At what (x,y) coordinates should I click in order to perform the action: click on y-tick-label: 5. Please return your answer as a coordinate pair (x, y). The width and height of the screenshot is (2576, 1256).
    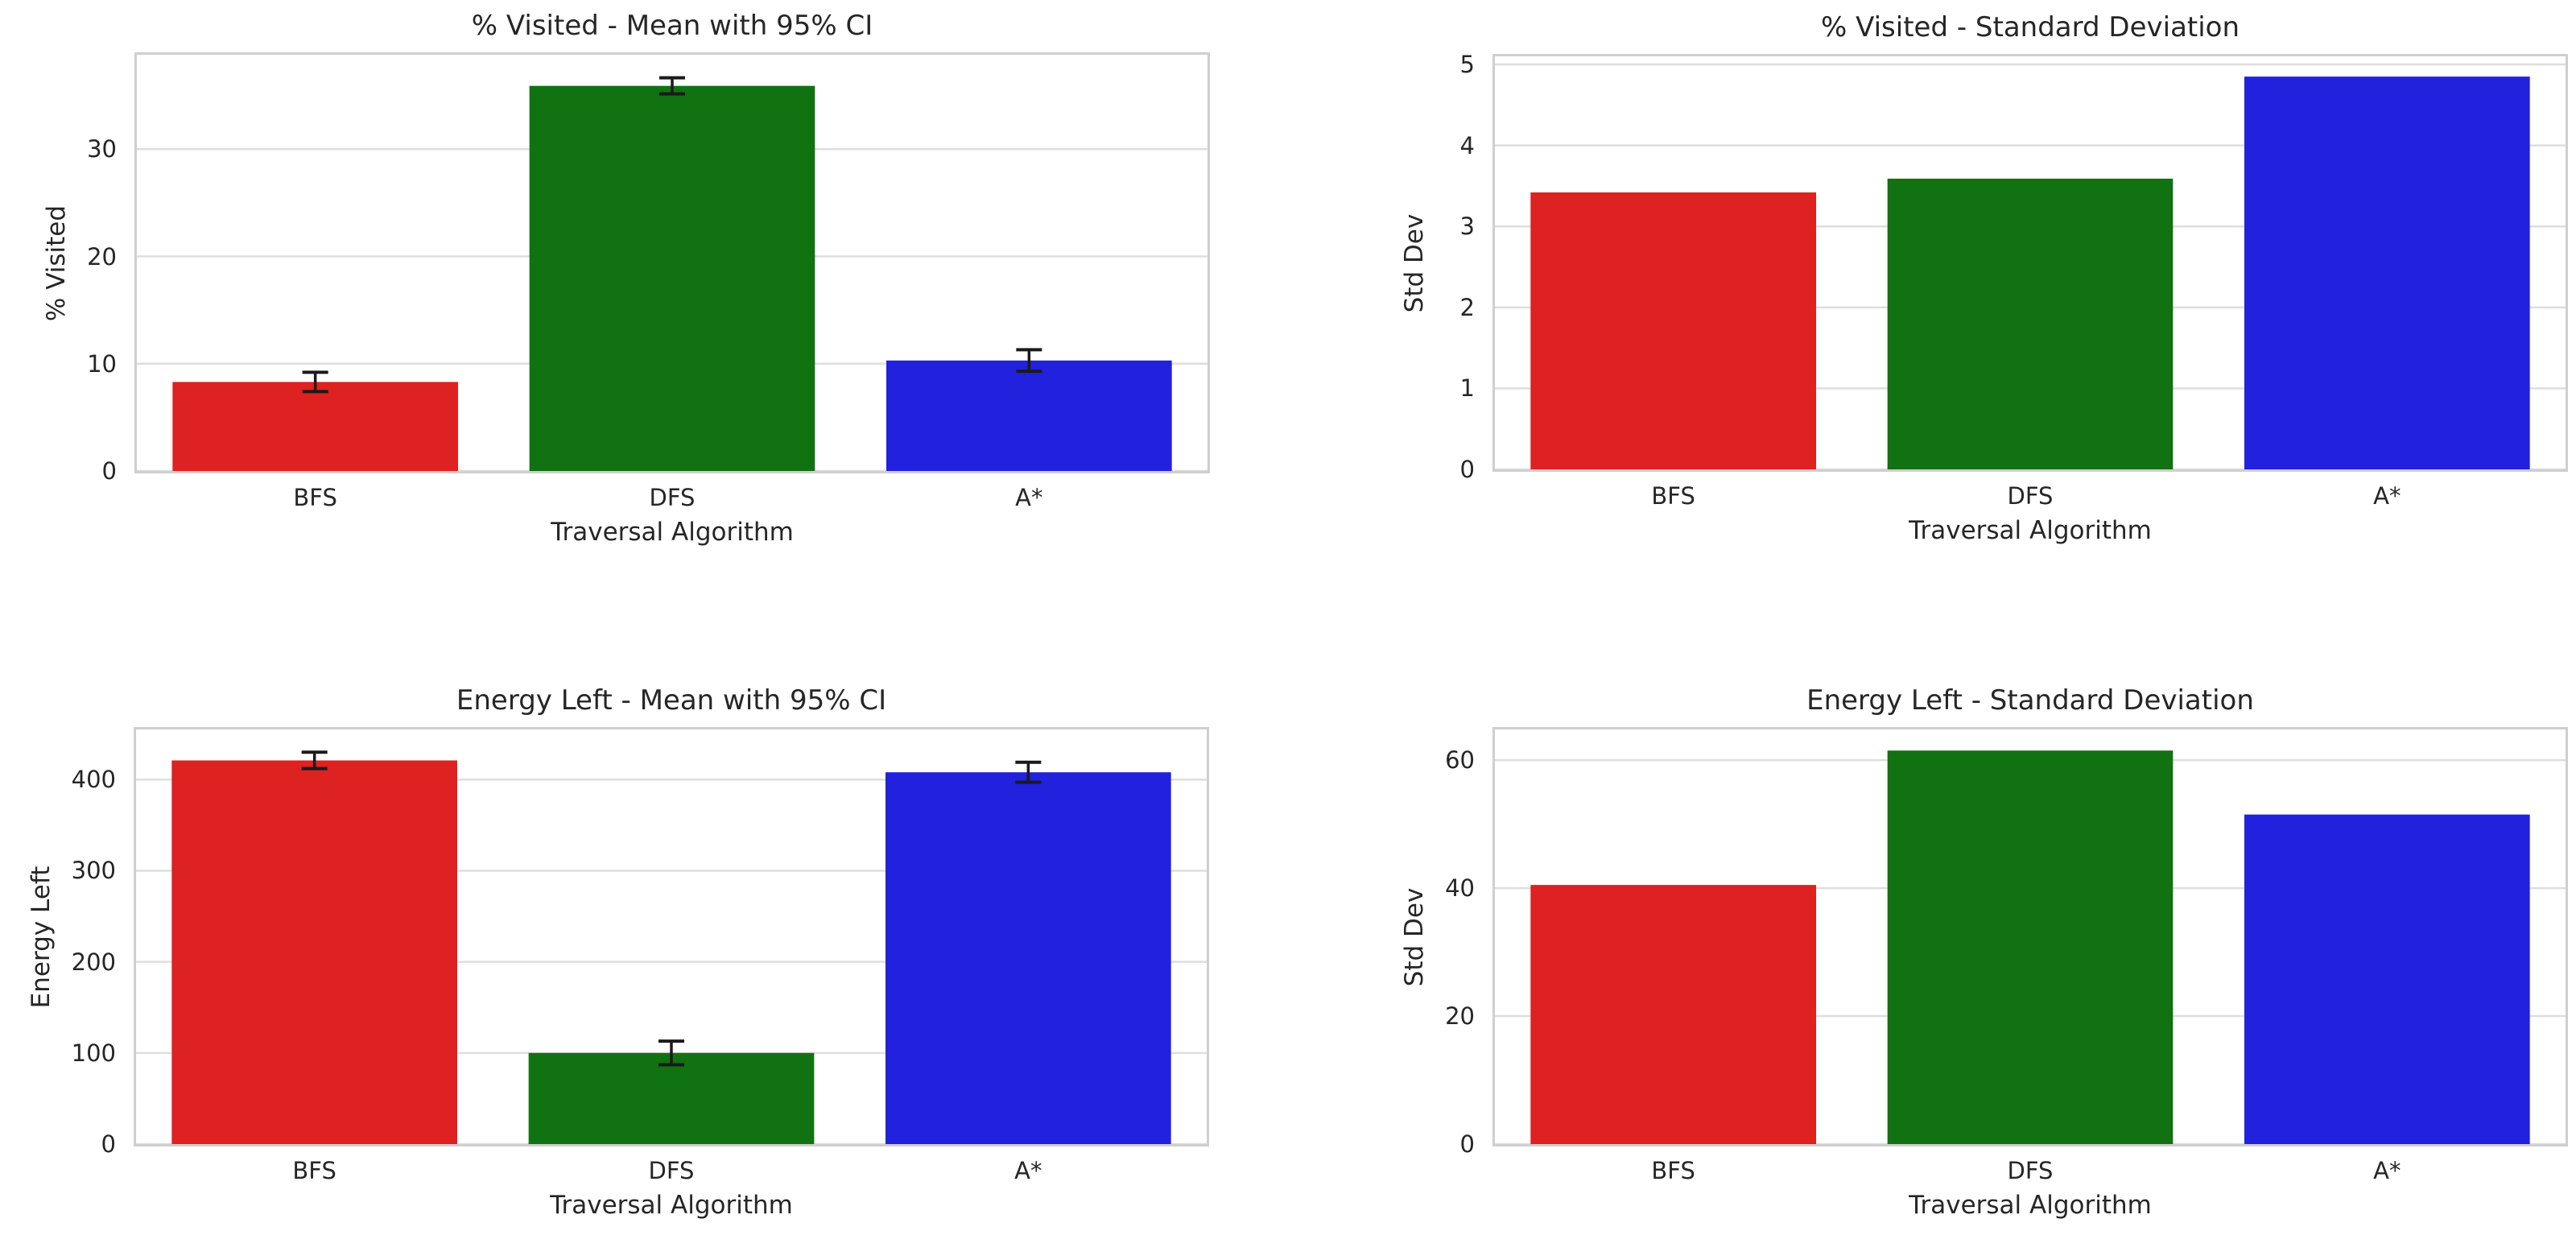
    Looking at the image, I should click on (1467, 65).